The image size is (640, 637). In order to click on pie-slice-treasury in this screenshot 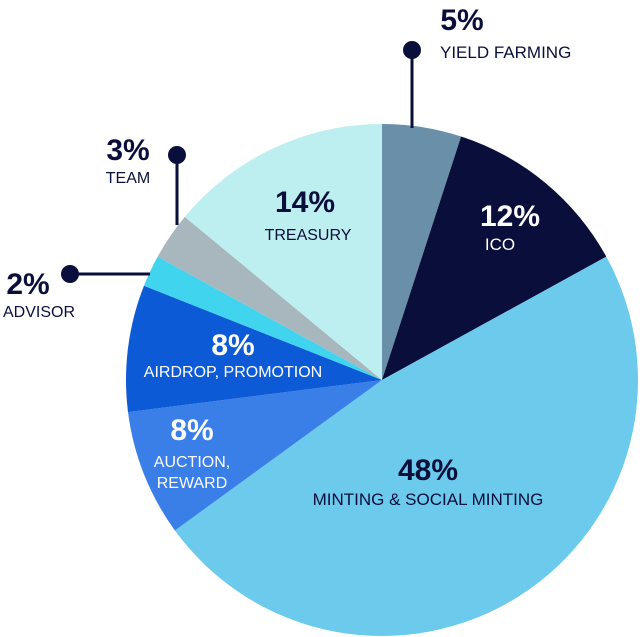, I will do `click(283, 252)`.